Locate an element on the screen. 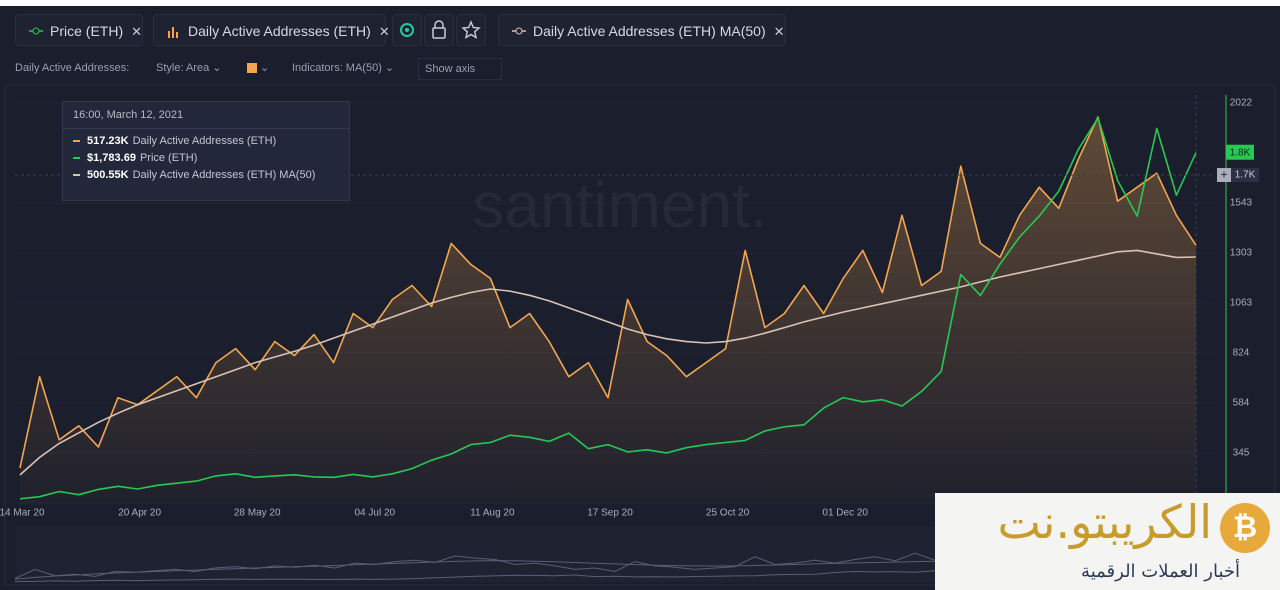 This screenshot has width=1280, height=590. tab-label: Daily Active Addresses (ETH) is located at coordinates (279, 31).